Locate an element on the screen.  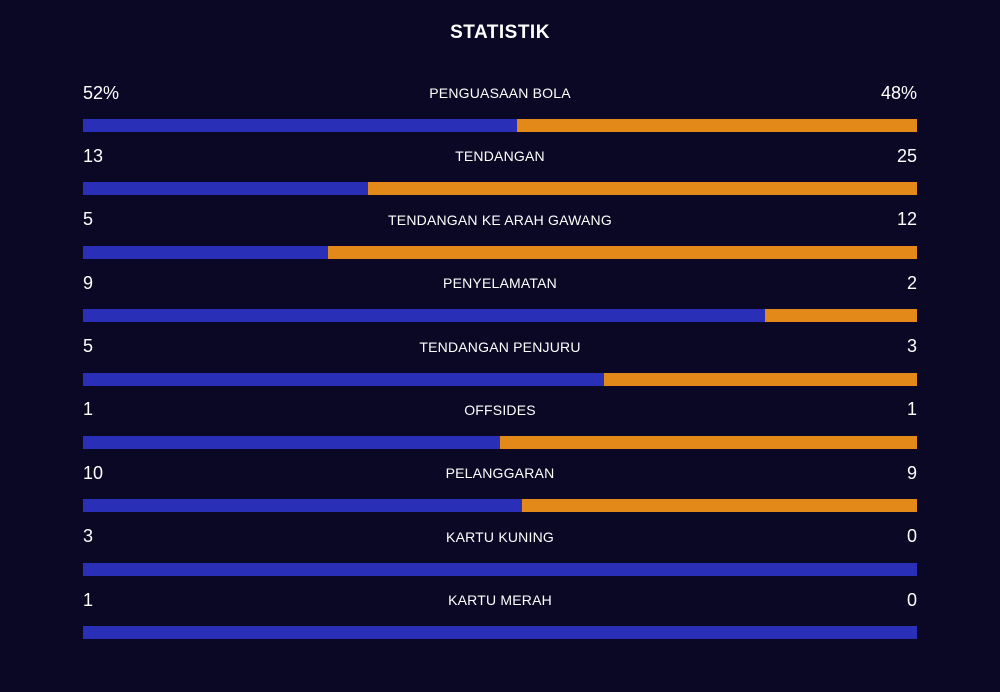
home-value: 13 is located at coordinates (93, 155).